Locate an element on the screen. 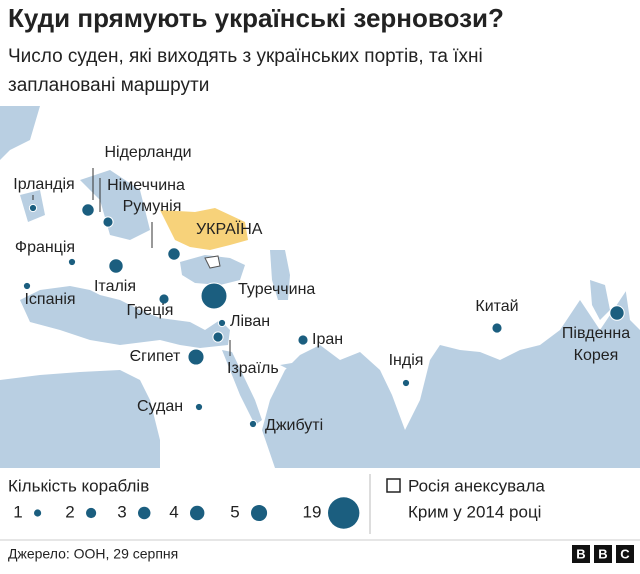 The image size is (640, 574). country-label: Південна Корея is located at coordinates (596, 344).